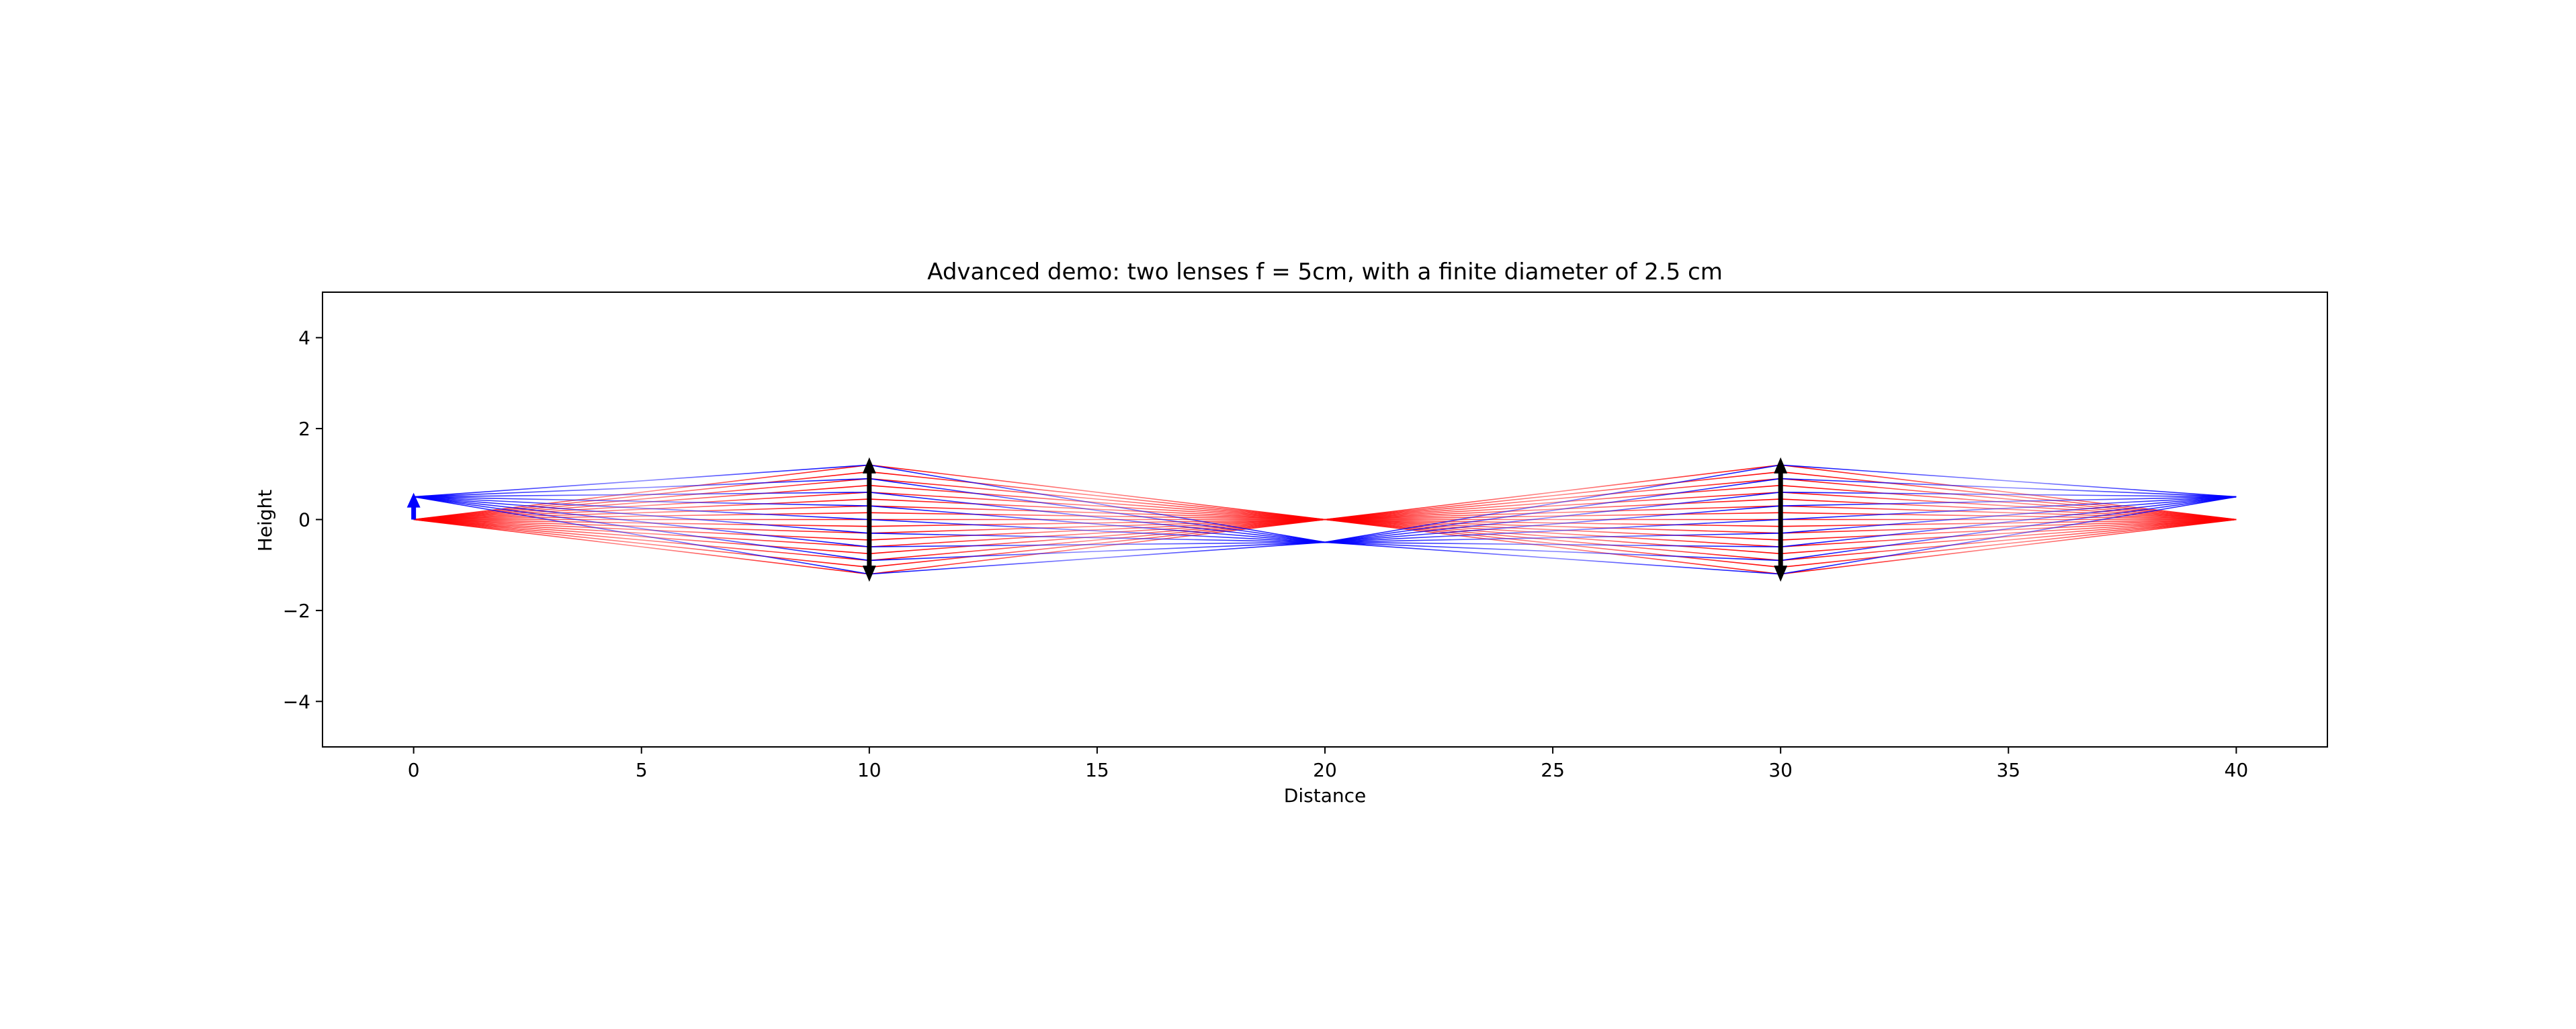 This screenshot has height=1029, width=2576. What do you see at coordinates (414, 770) in the screenshot?
I see `x-tick-label: 0` at bounding box center [414, 770].